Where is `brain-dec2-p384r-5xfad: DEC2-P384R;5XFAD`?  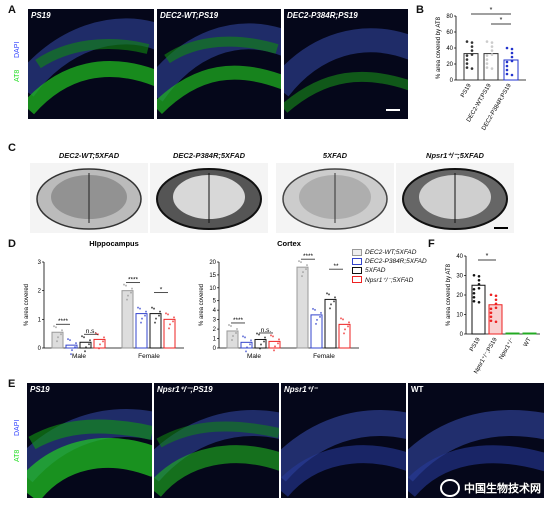
brain-dec2-p384r-5xfad: DEC2-P384R;5XFAD is located at coordinates (209, 192).